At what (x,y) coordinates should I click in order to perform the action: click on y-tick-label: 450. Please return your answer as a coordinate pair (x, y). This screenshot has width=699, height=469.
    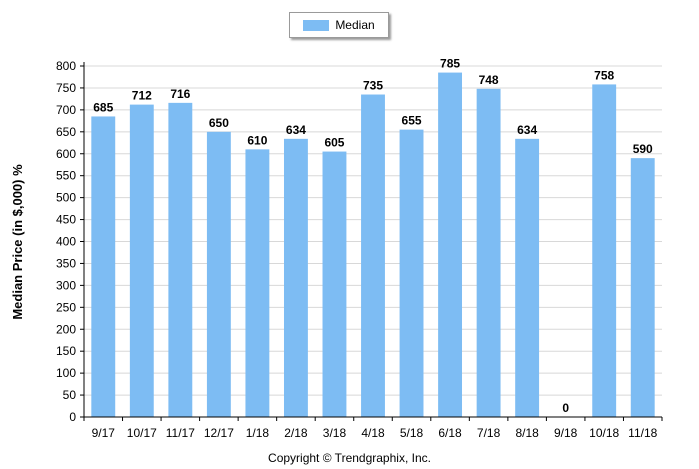
    Looking at the image, I should click on (66, 220).